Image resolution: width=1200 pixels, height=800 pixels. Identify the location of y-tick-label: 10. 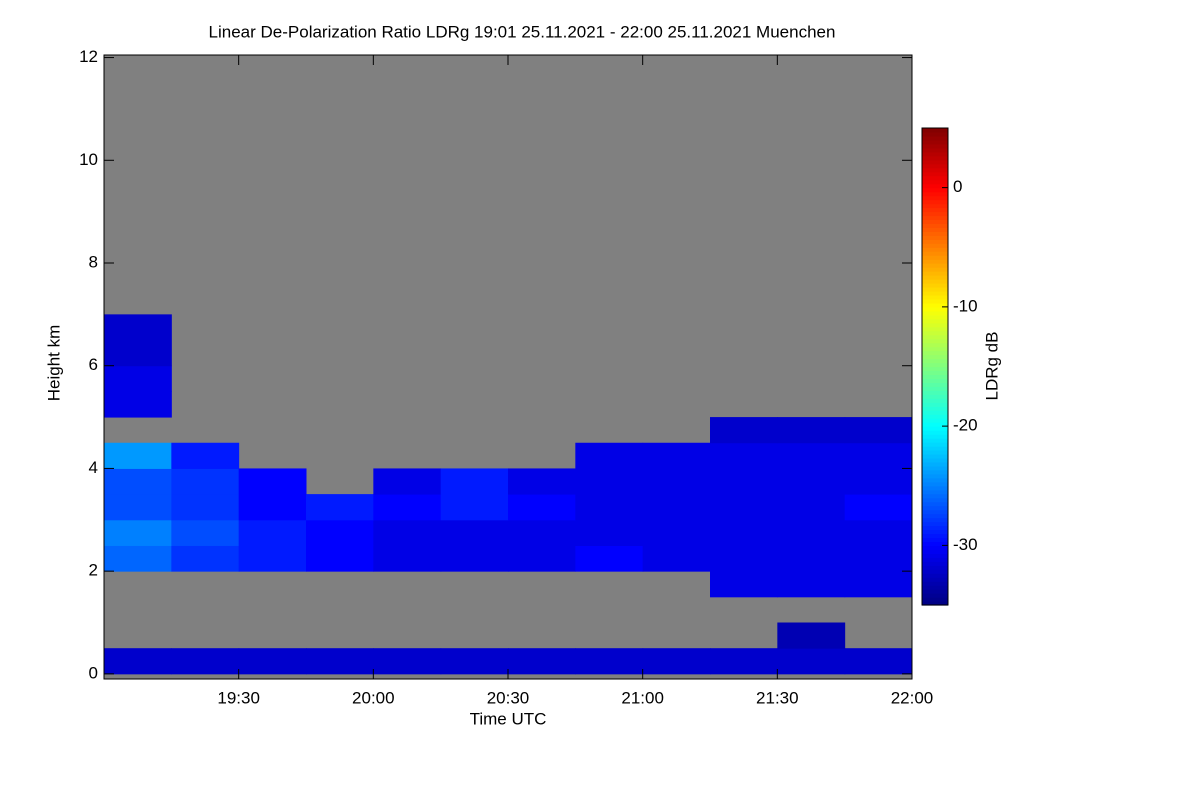
(88, 159).